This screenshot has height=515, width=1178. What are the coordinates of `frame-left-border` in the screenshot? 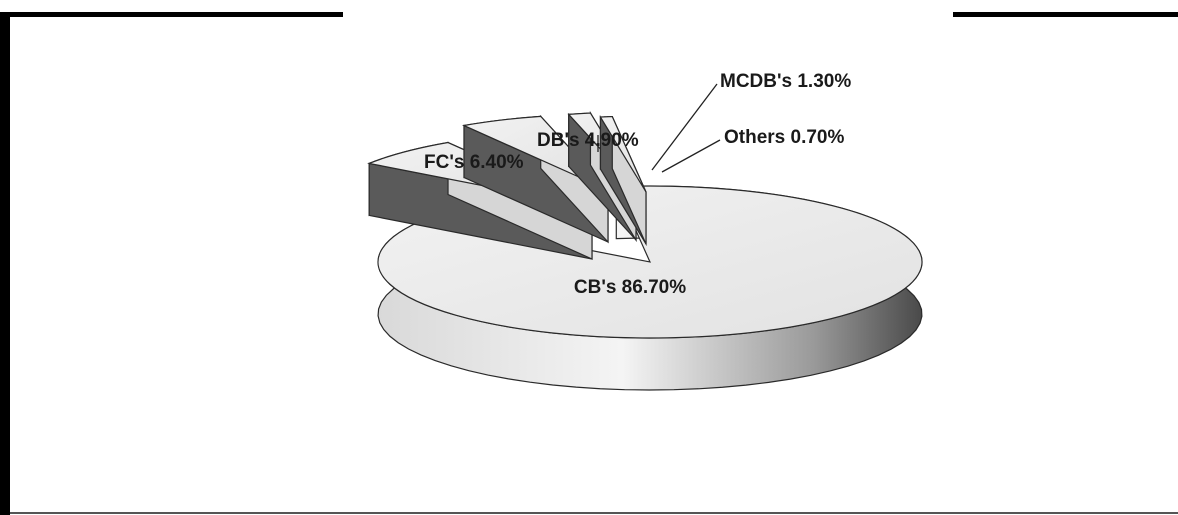 It's located at (5, 263).